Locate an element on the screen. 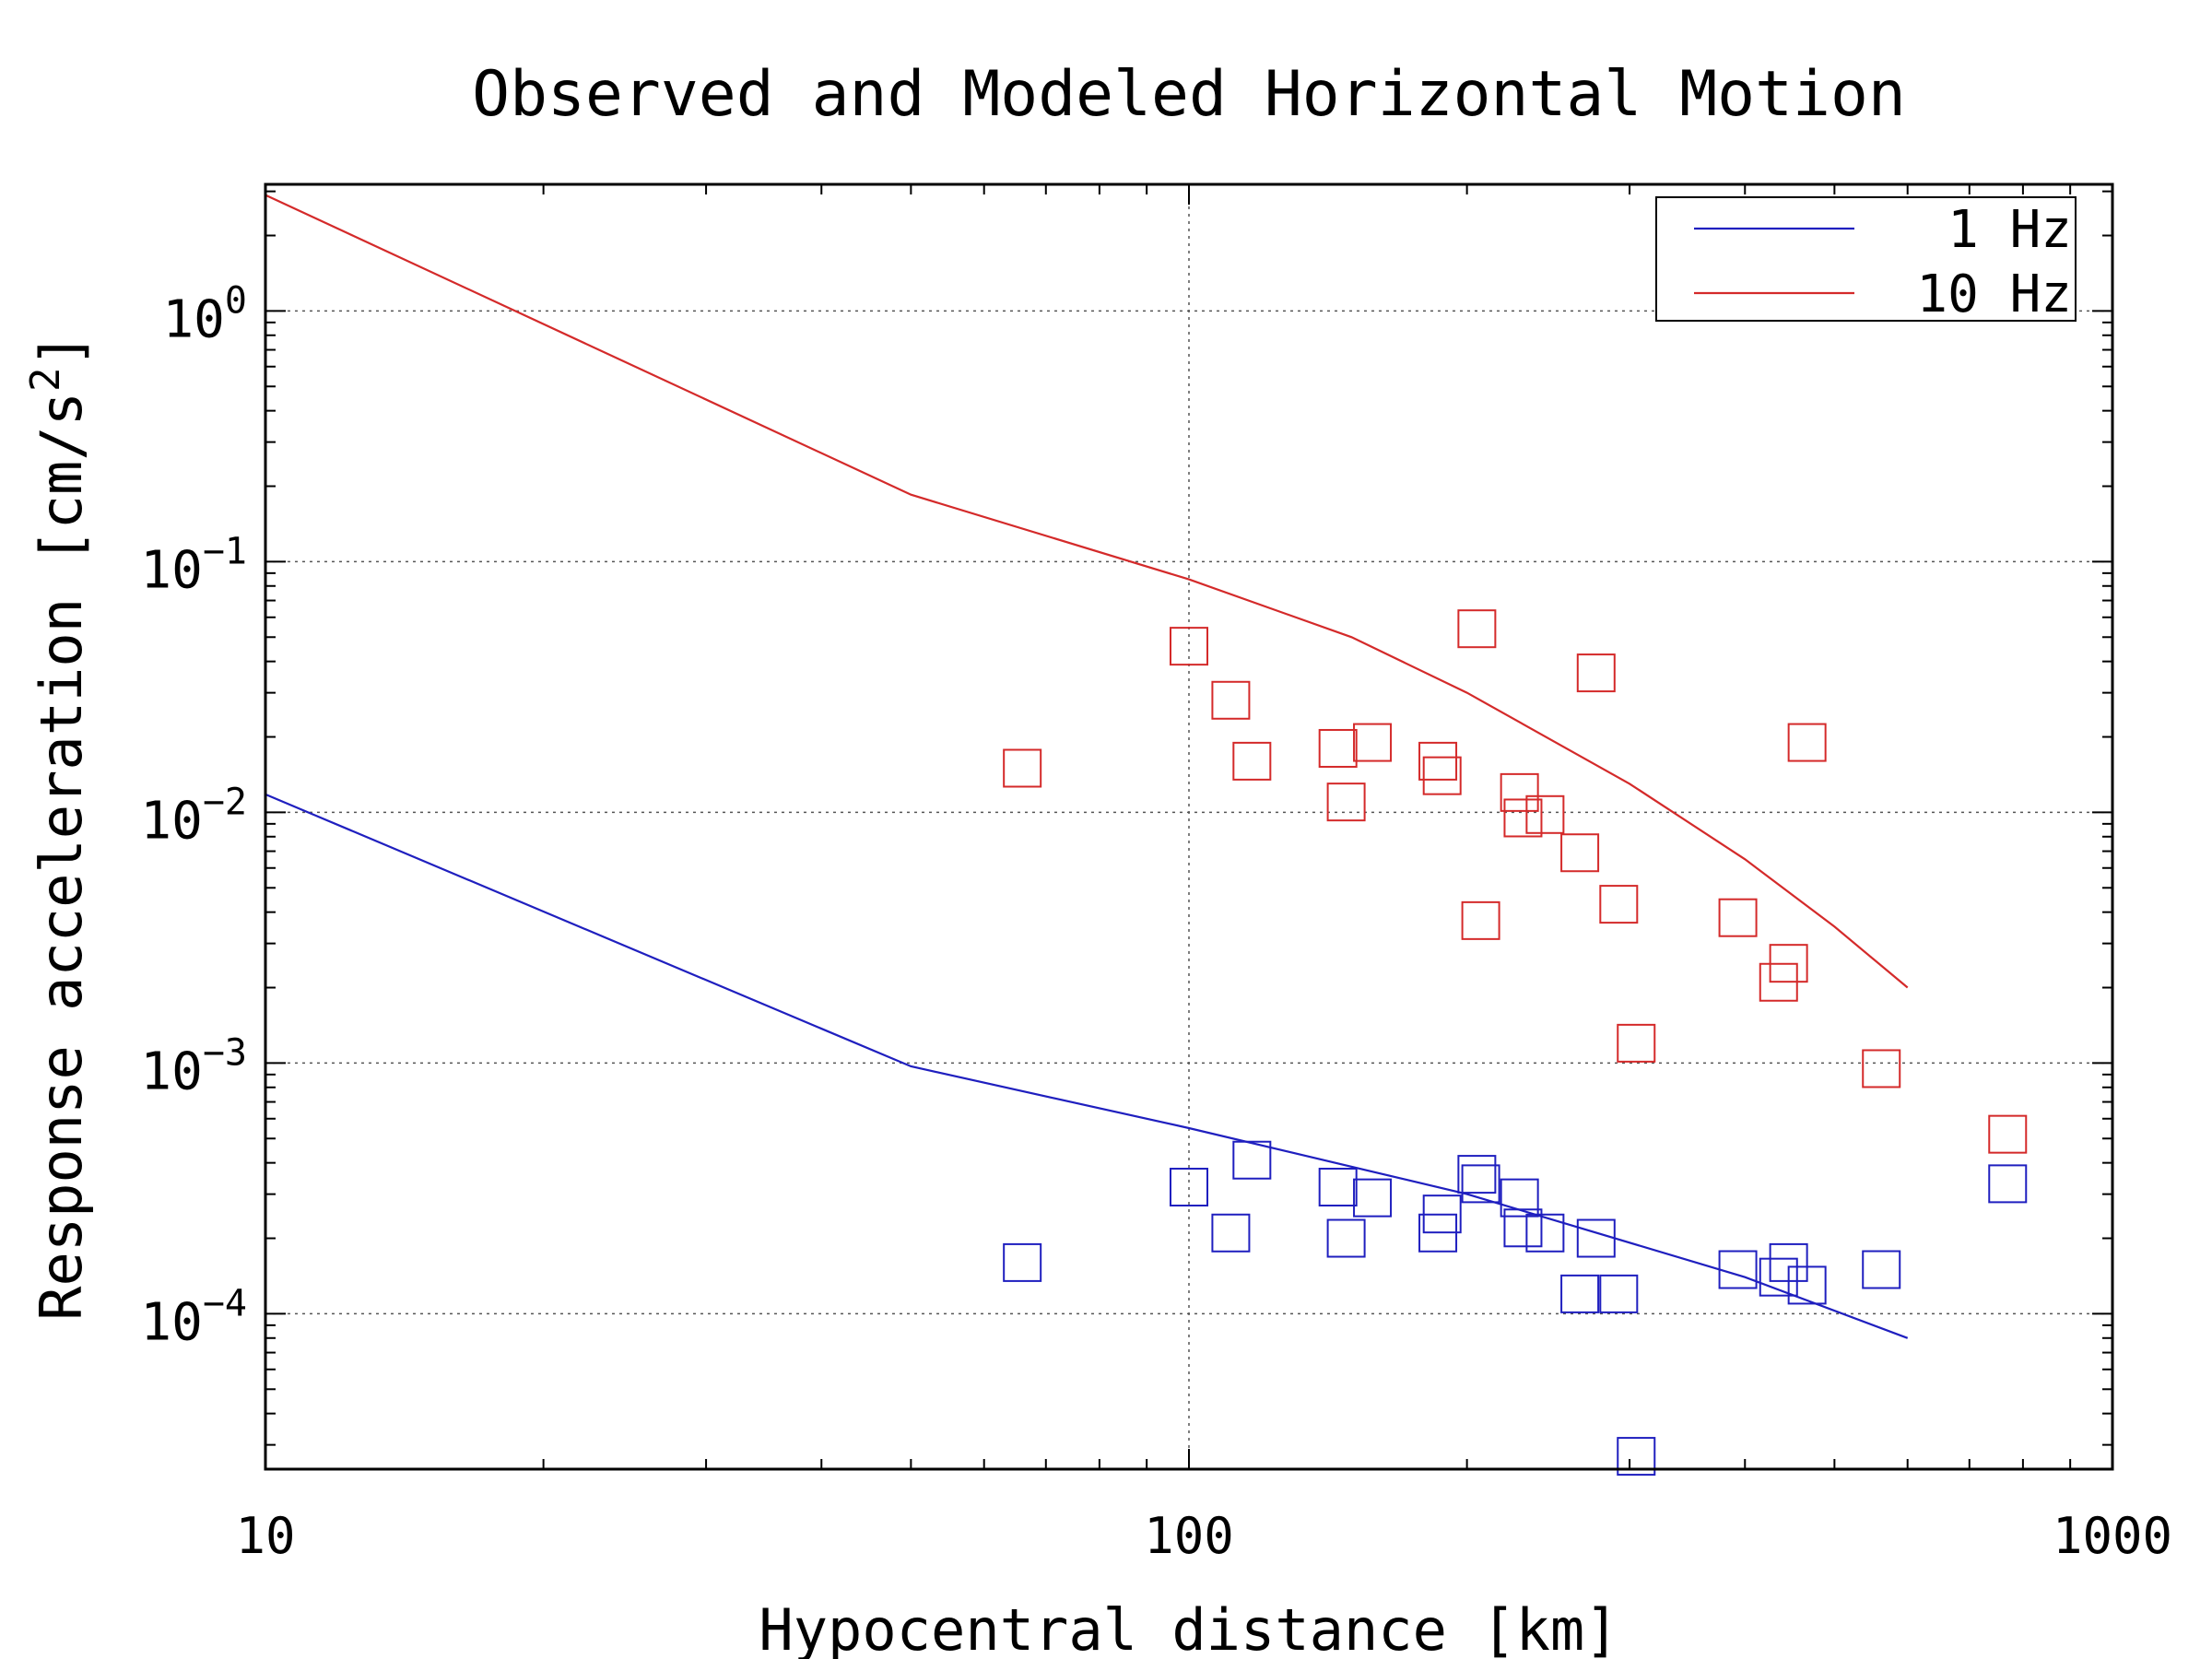  legend-label: 1 Hz is located at coordinates (2009, 230).